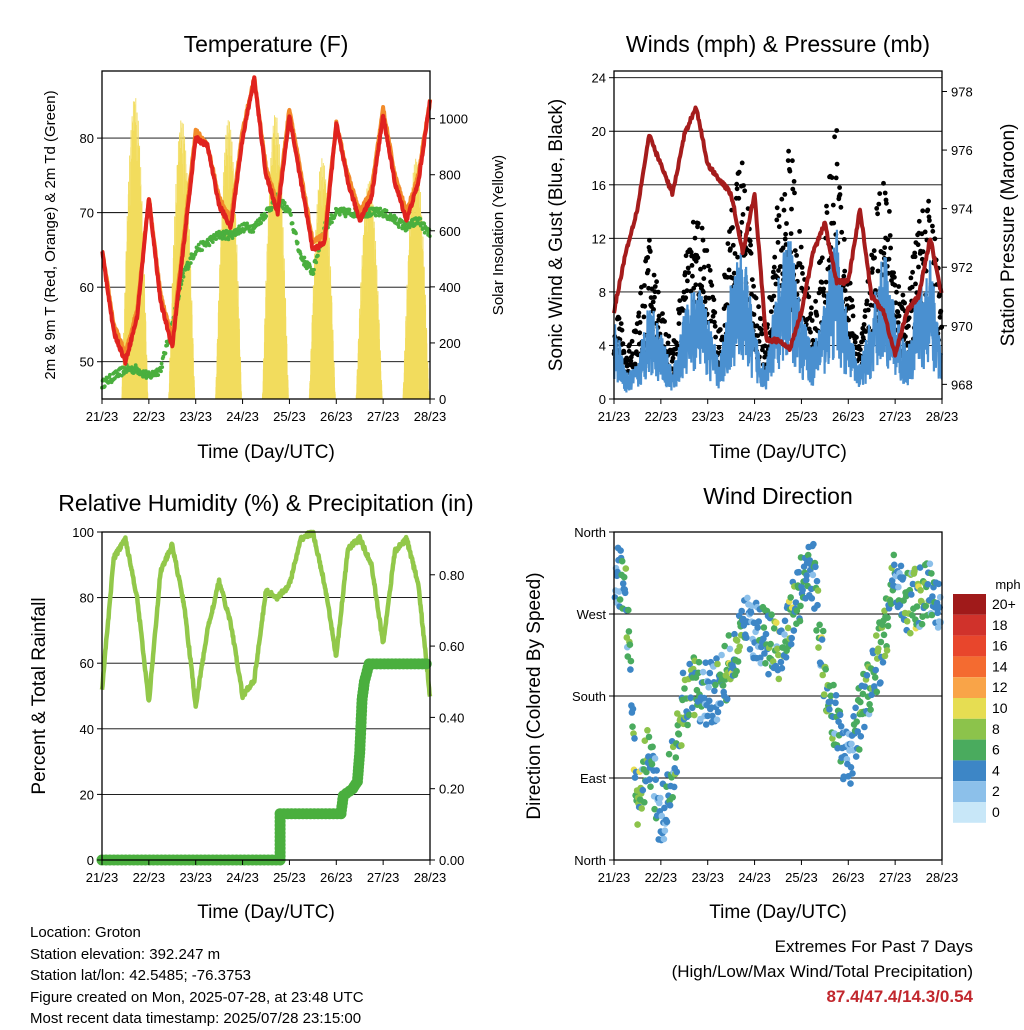 This screenshot has width=1024, height=1030. Describe the element at coordinates (590, 532) in the screenshot. I see `dir-ytick-label: North` at that location.